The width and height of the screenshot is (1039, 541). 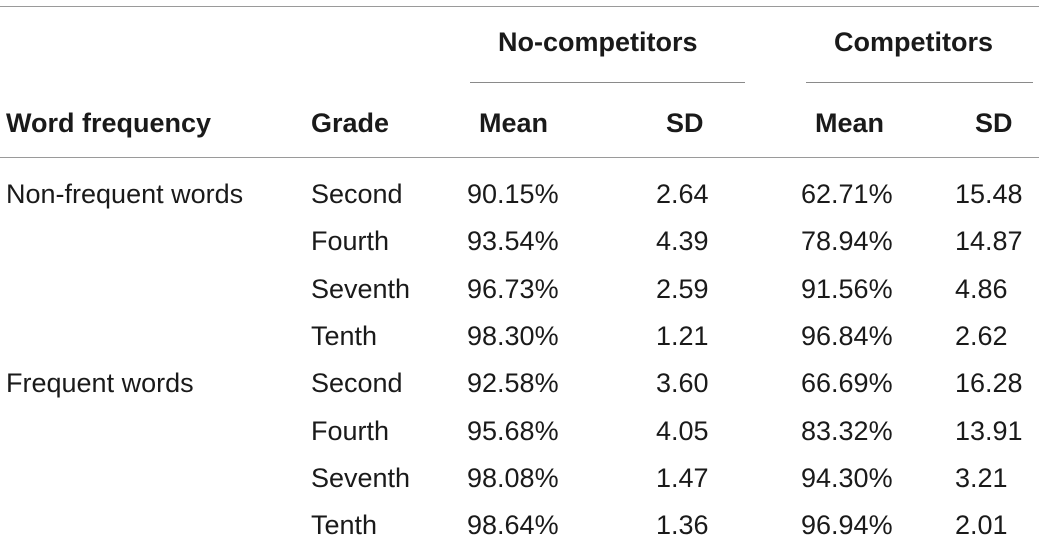 What do you see at coordinates (514, 123) in the screenshot?
I see `column-header-no-competitors-mean: Mean` at bounding box center [514, 123].